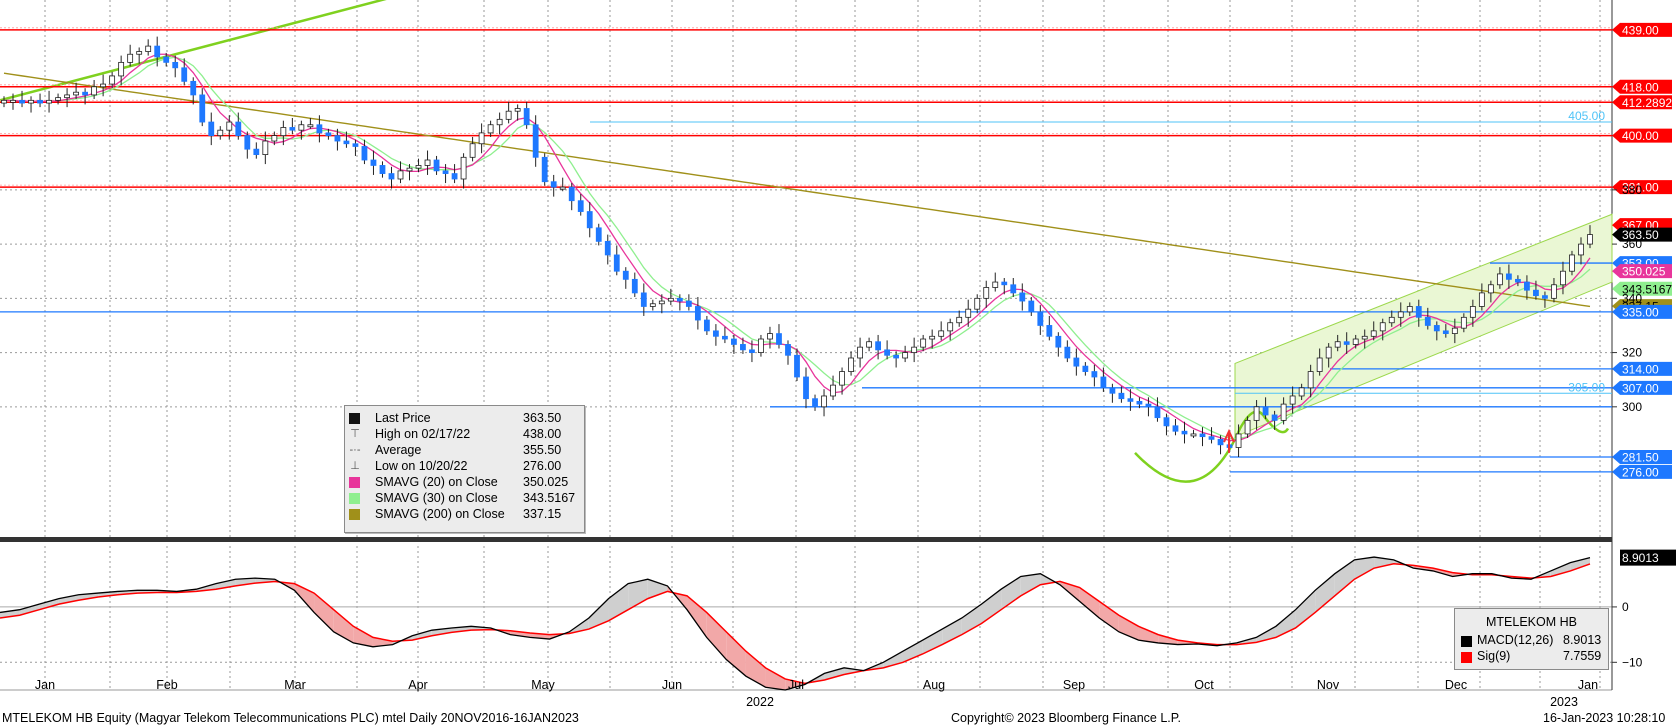  I want to click on trend-line, so click(193, 51).